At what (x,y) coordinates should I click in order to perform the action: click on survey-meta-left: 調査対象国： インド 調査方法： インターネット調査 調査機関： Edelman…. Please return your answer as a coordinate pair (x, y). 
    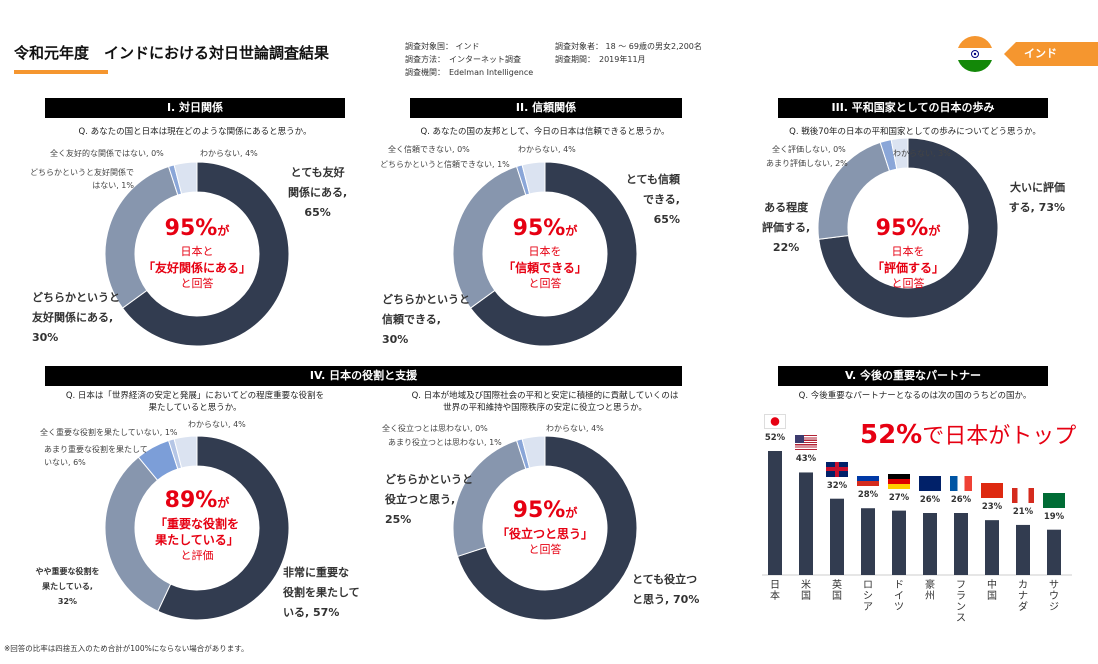
    Looking at the image, I should click on (469, 59).